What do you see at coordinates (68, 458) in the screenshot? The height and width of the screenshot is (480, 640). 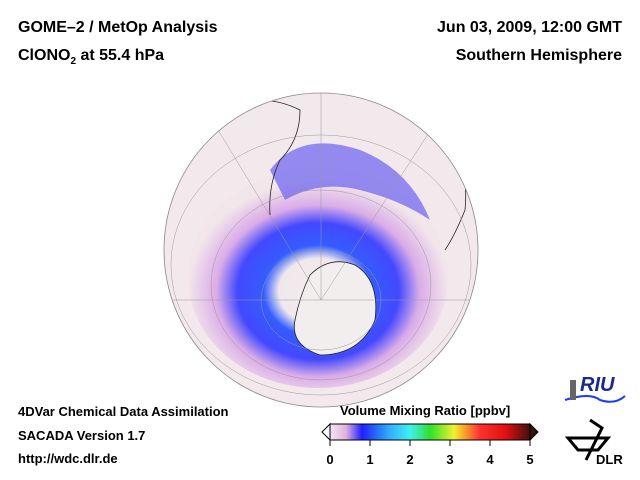 I see `footer-url: http://wdc.dlr.de` at bounding box center [68, 458].